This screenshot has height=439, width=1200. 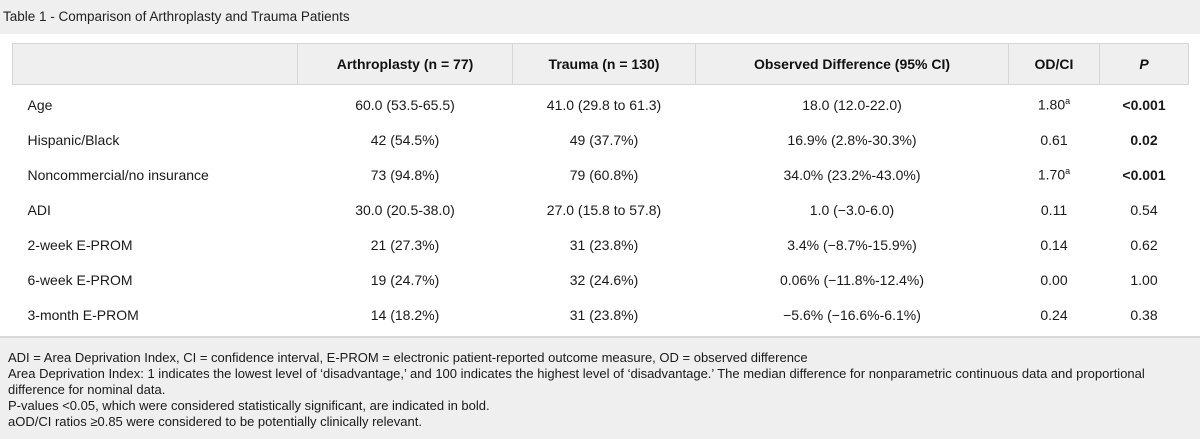 I want to click on od-ci-value: 0.11, so click(x=1054, y=209).